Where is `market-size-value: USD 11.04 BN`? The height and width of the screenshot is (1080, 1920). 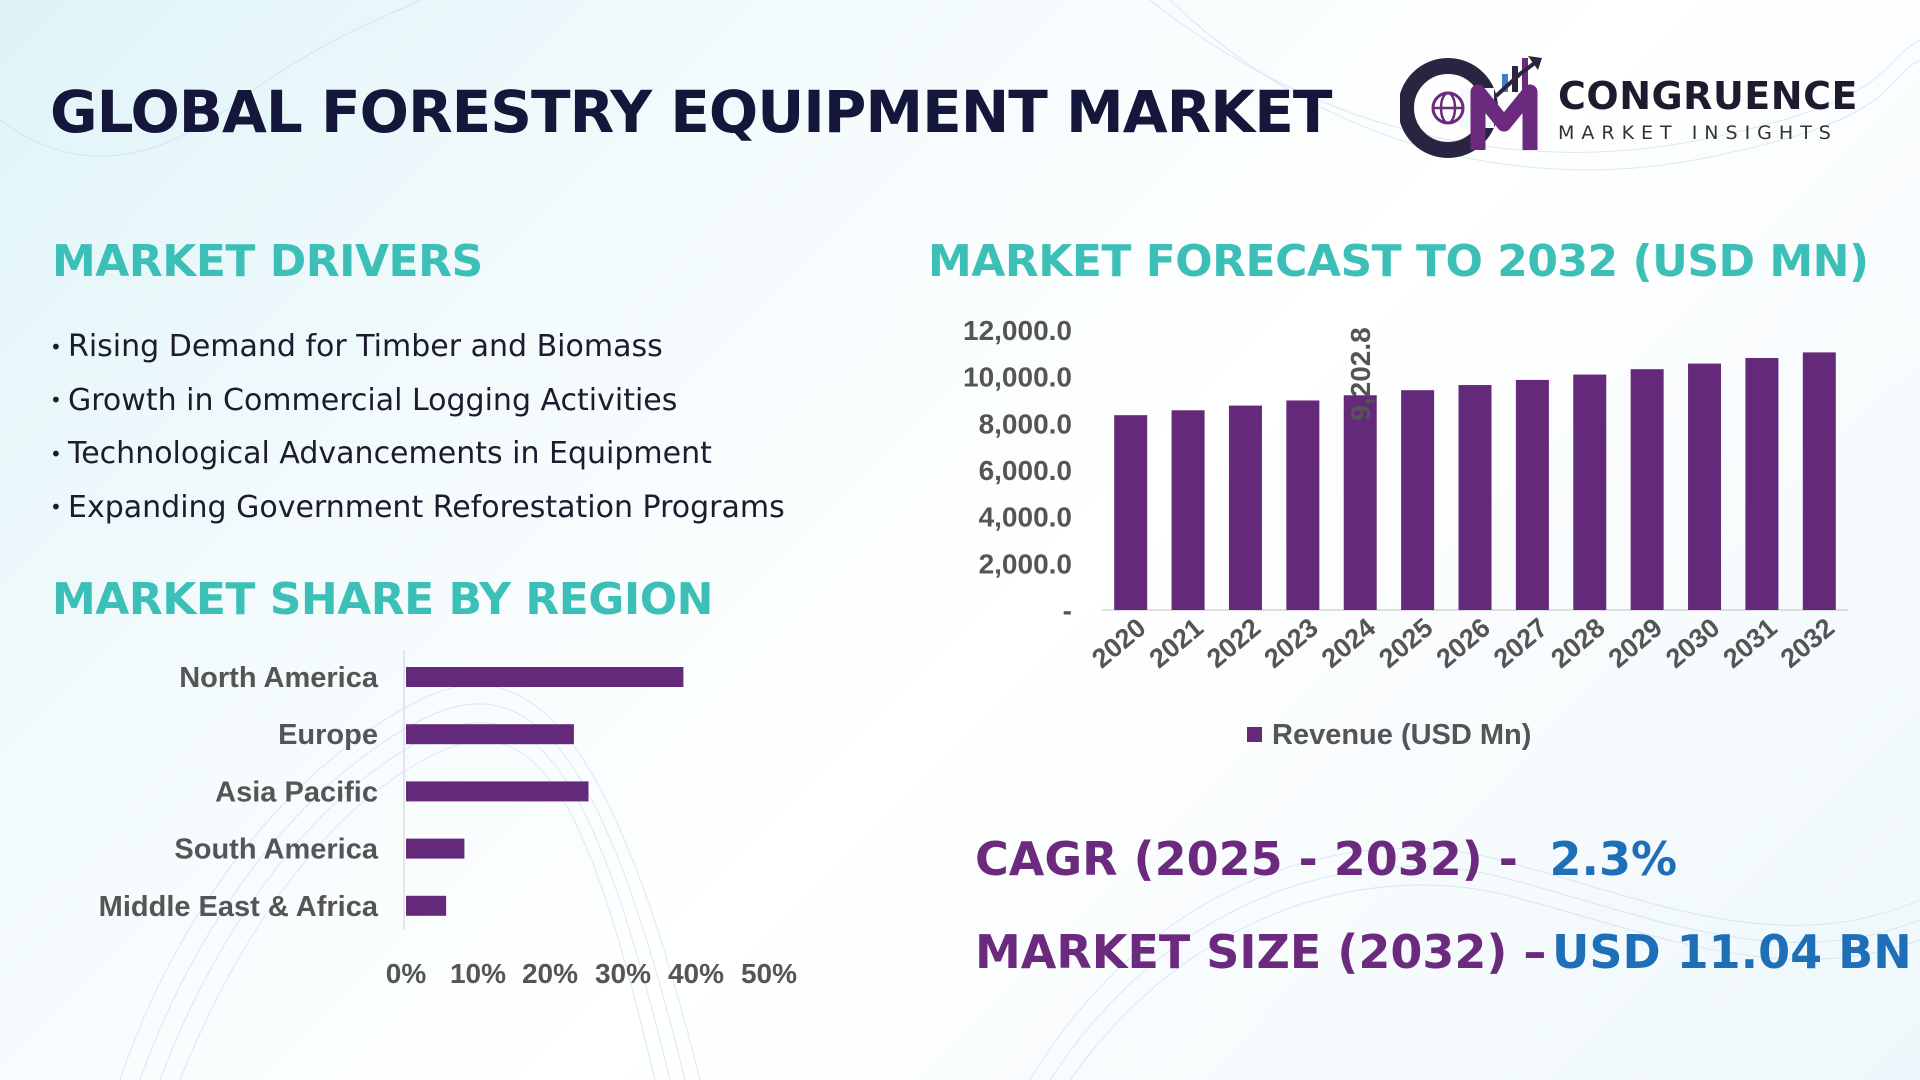 market-size-value: USD 11.04 BN is located at coordinates (1731, 952).